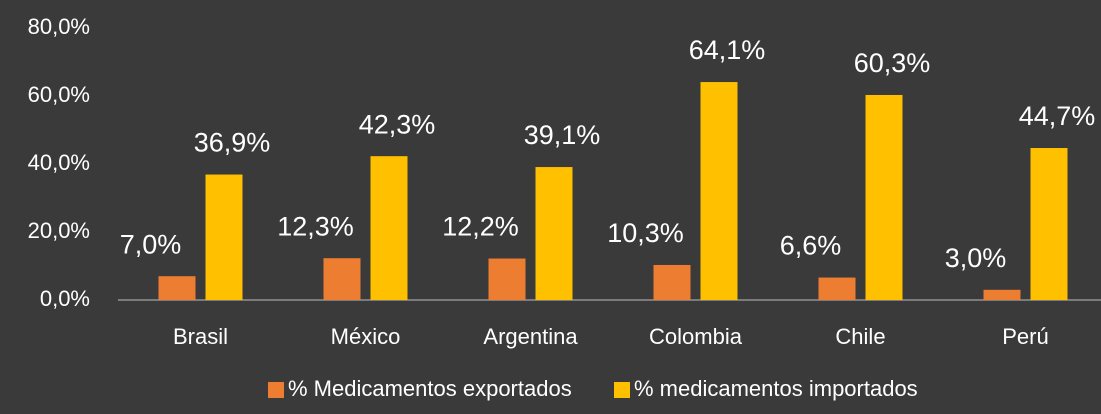 This screenshot has width=1101, height=414. I want to click on data-label: 36,9%, so click(232, 143).